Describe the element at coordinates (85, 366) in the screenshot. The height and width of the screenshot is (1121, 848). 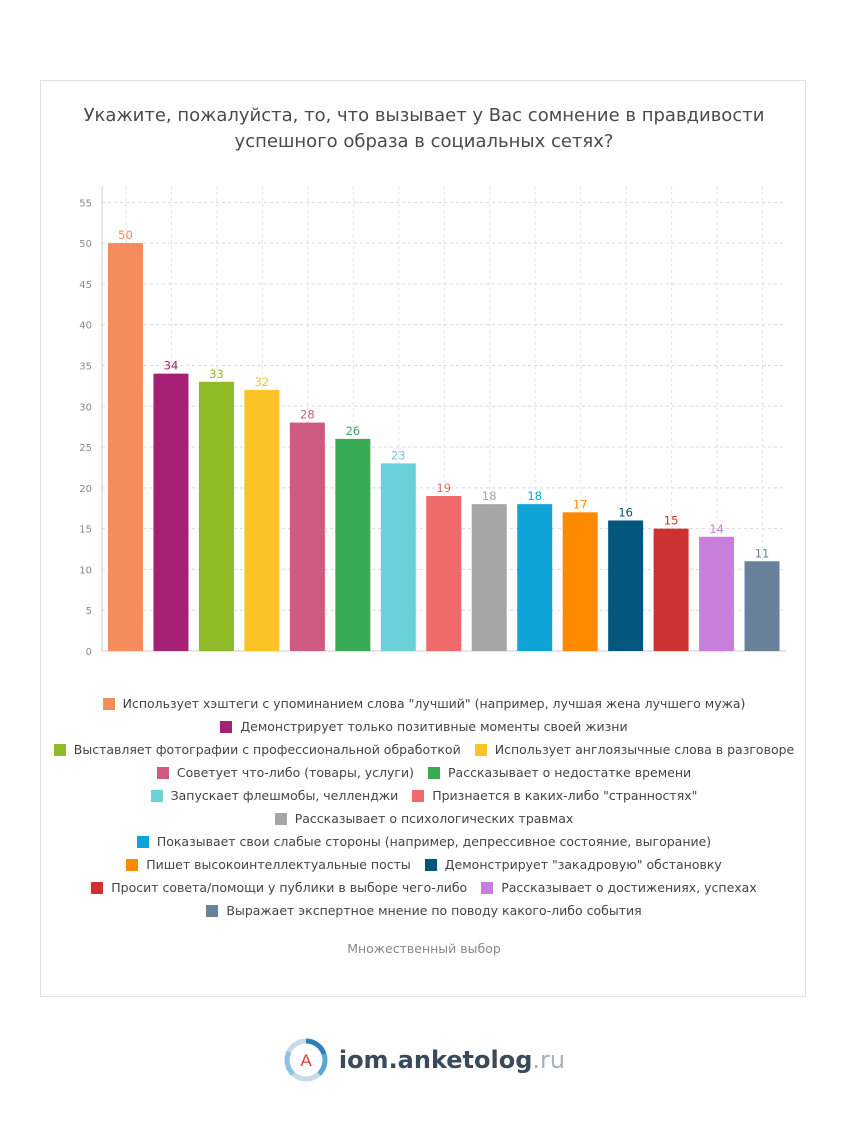
I see `y-tick-label: 35` at that location.